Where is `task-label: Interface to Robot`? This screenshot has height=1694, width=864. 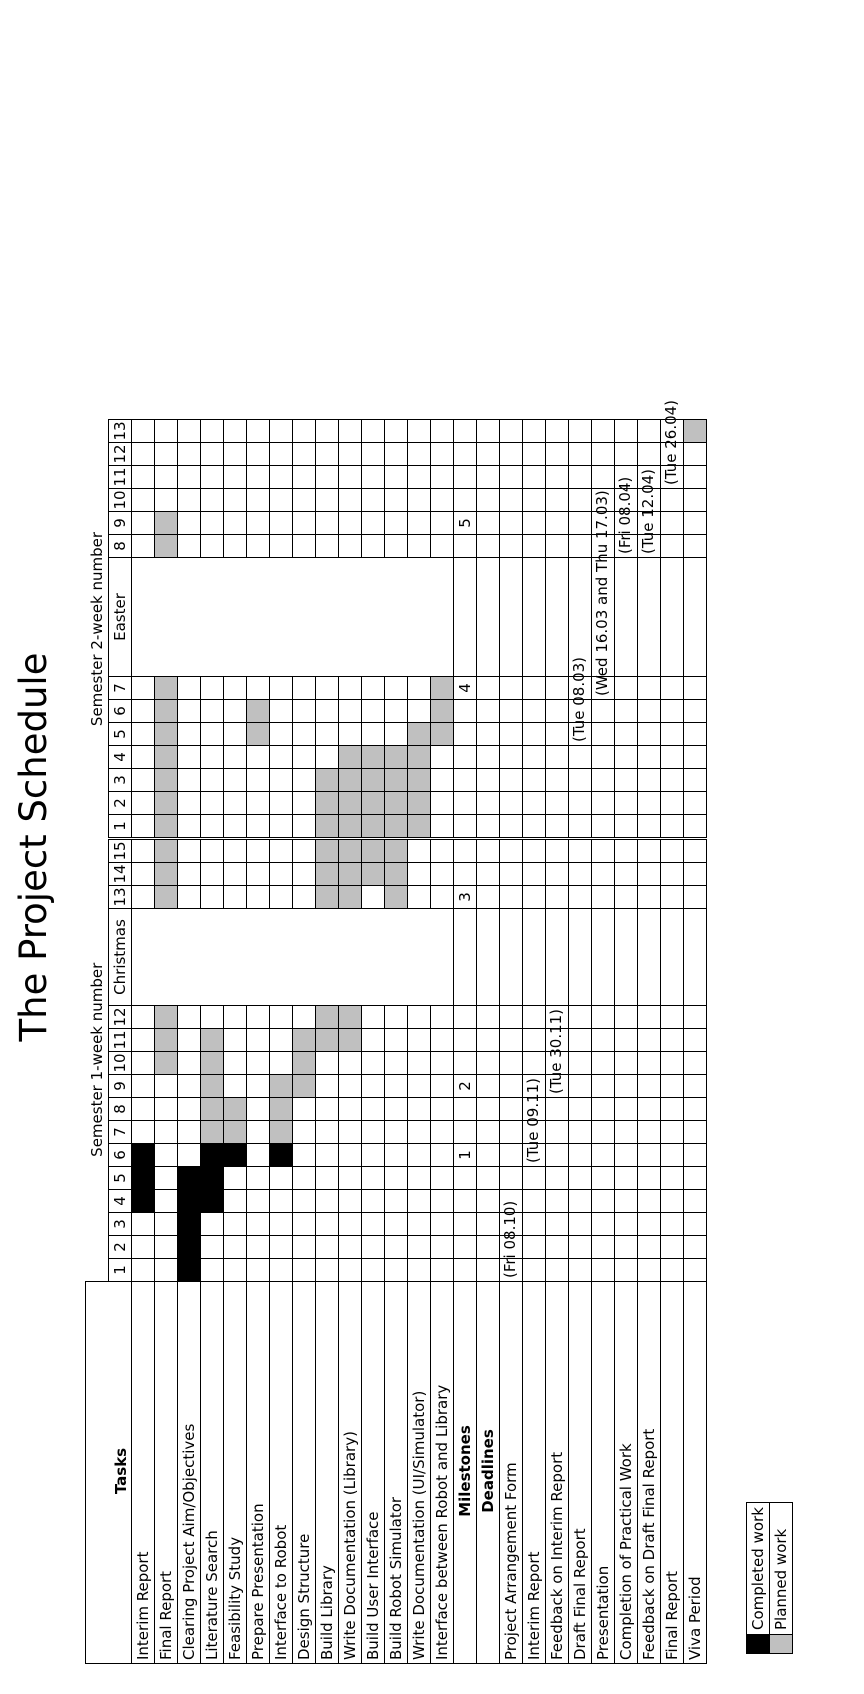 task-label: Interface to Robot is located at coordinates (280, 1472).